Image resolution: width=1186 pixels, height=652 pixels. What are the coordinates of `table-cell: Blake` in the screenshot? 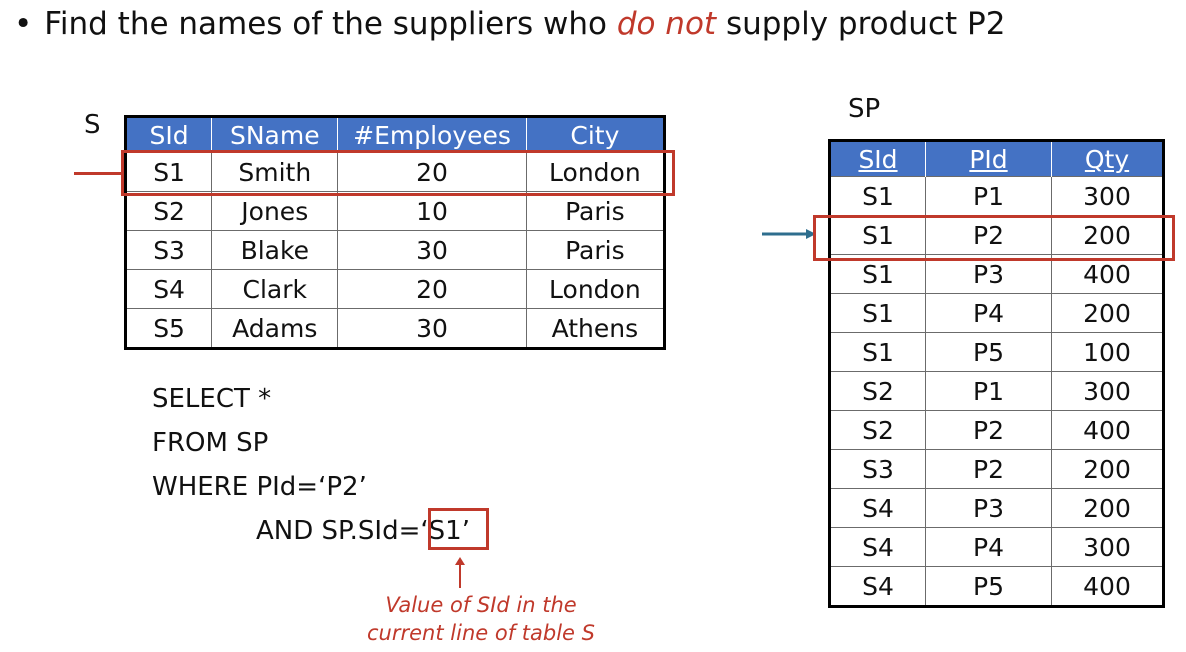 It's located at (275, 250).